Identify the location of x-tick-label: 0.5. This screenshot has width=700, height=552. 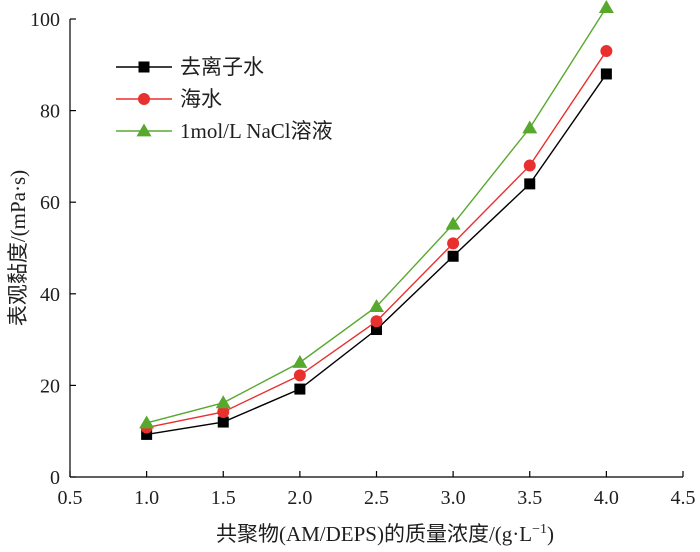
(70, 498).